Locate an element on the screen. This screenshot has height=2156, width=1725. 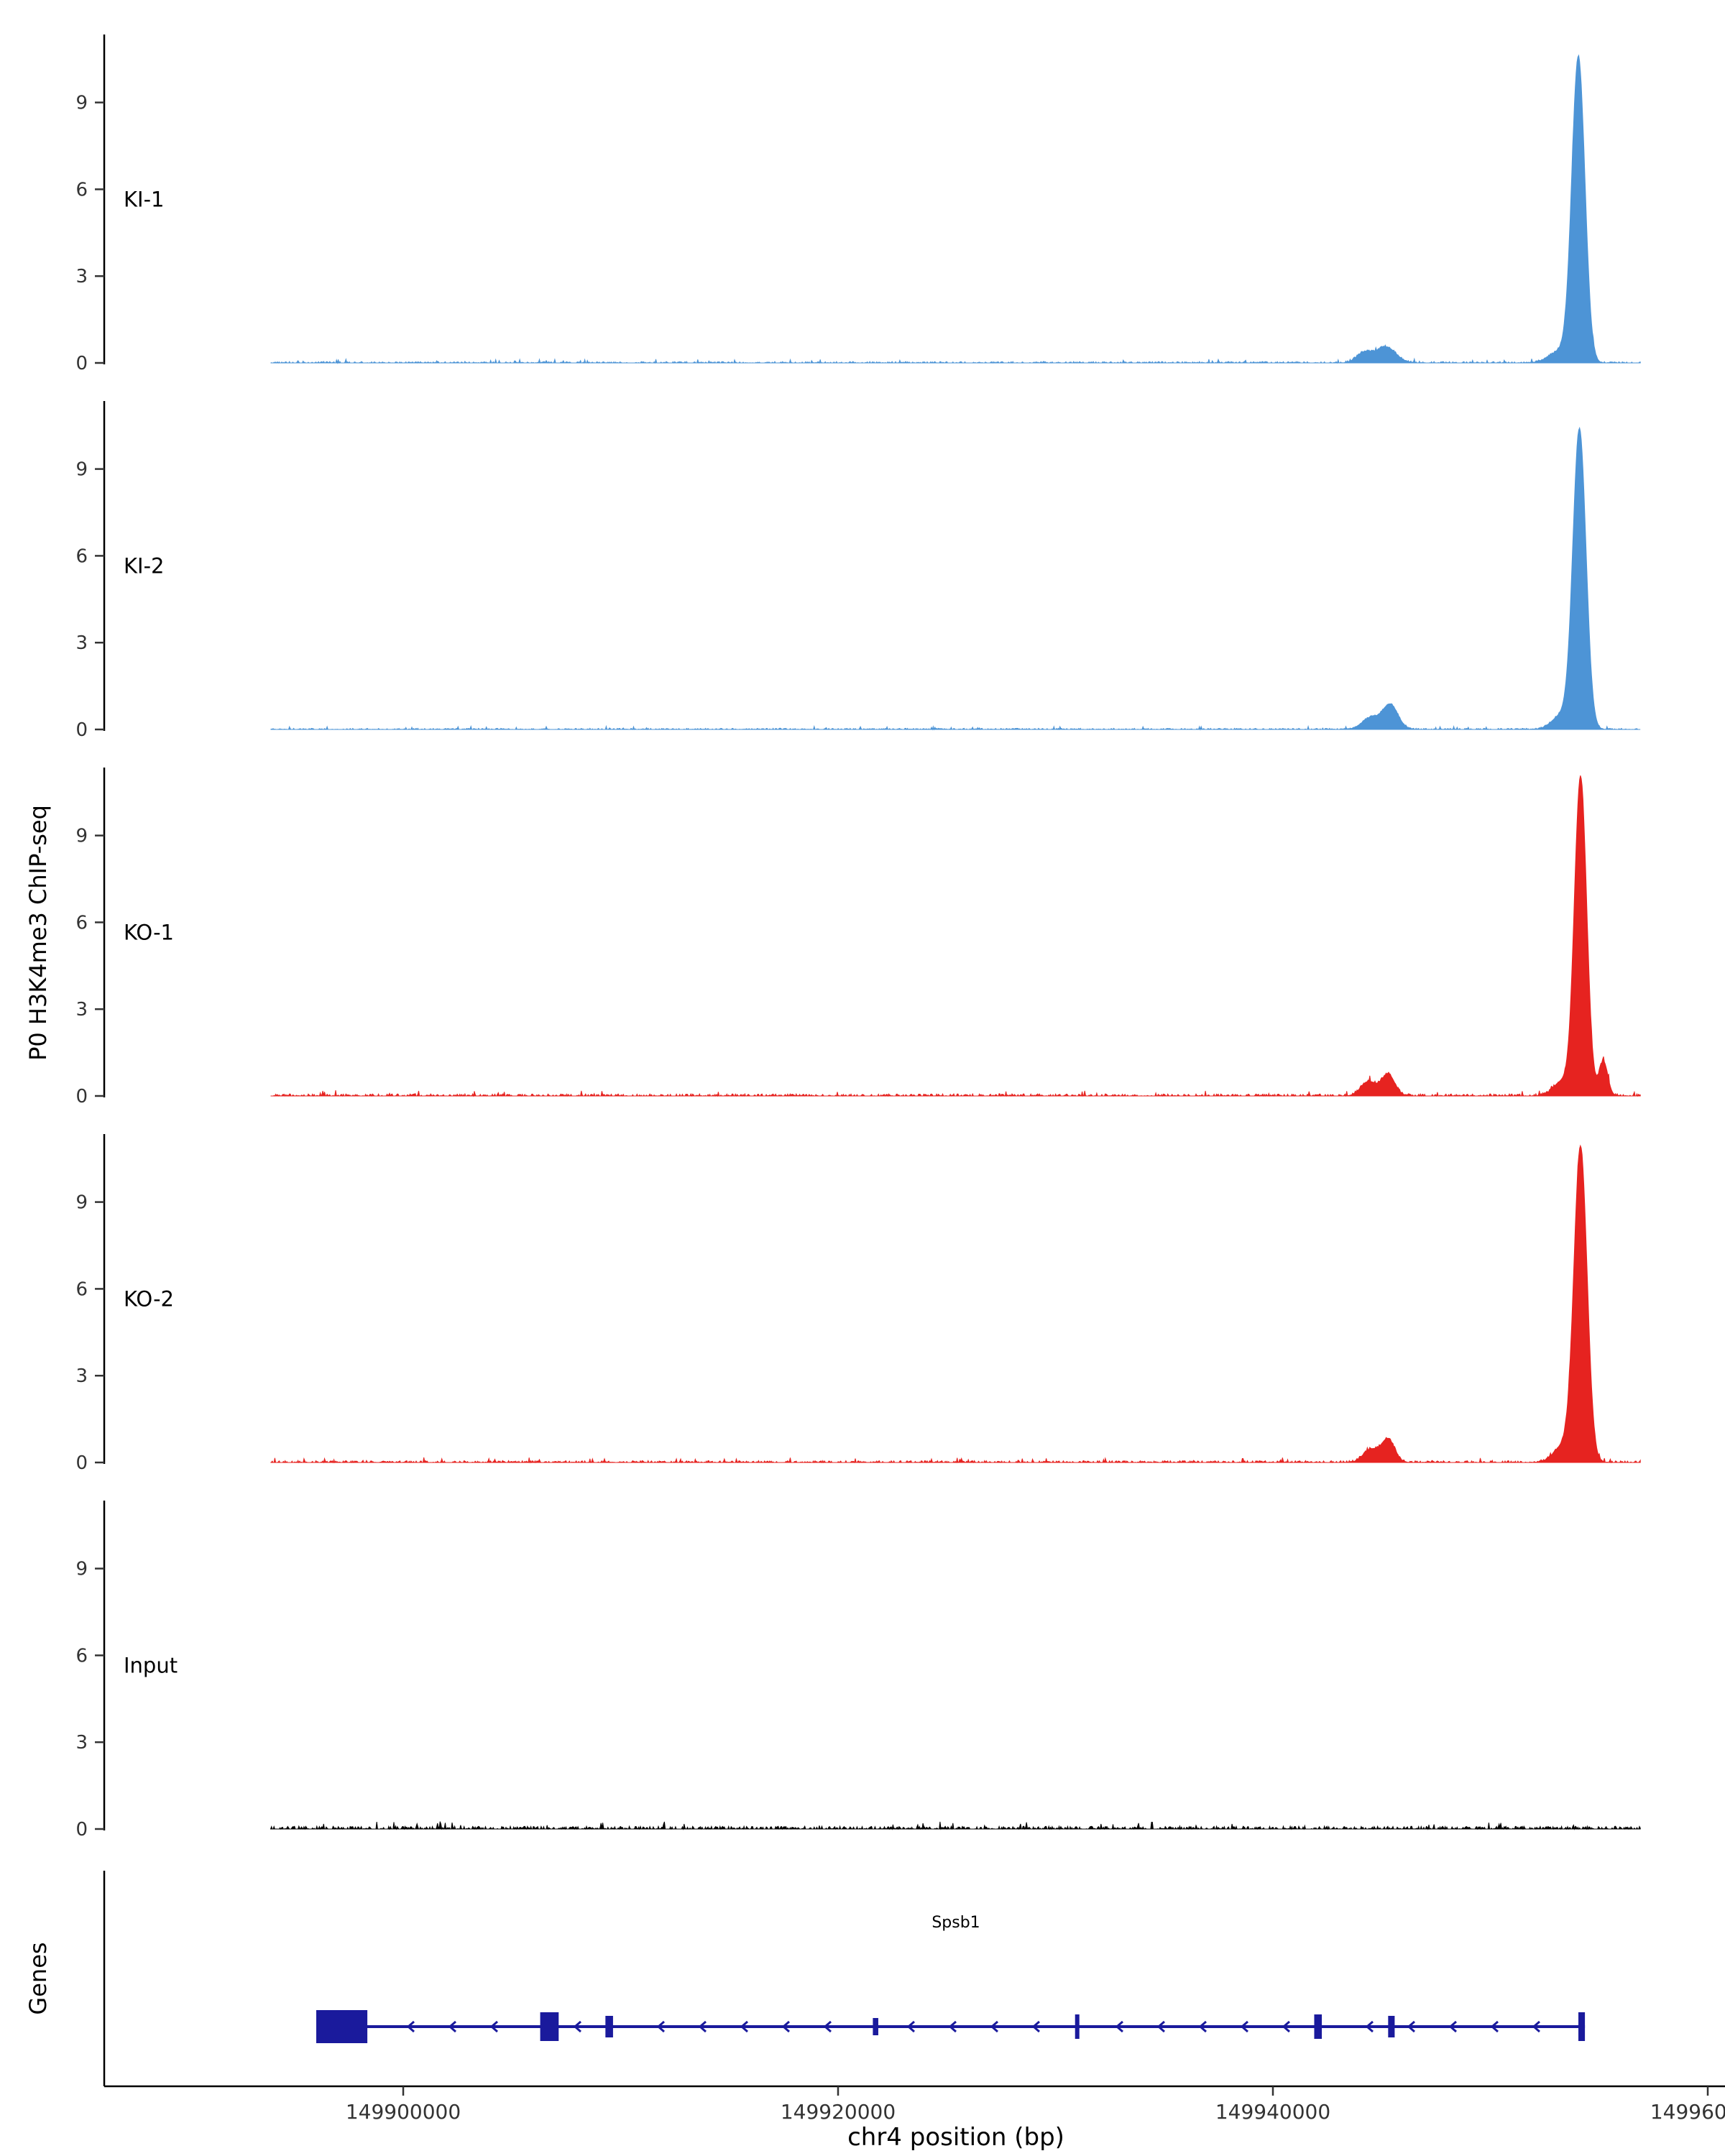
track-label-KI-2: KI-2 is located at coordinates (144, 566).